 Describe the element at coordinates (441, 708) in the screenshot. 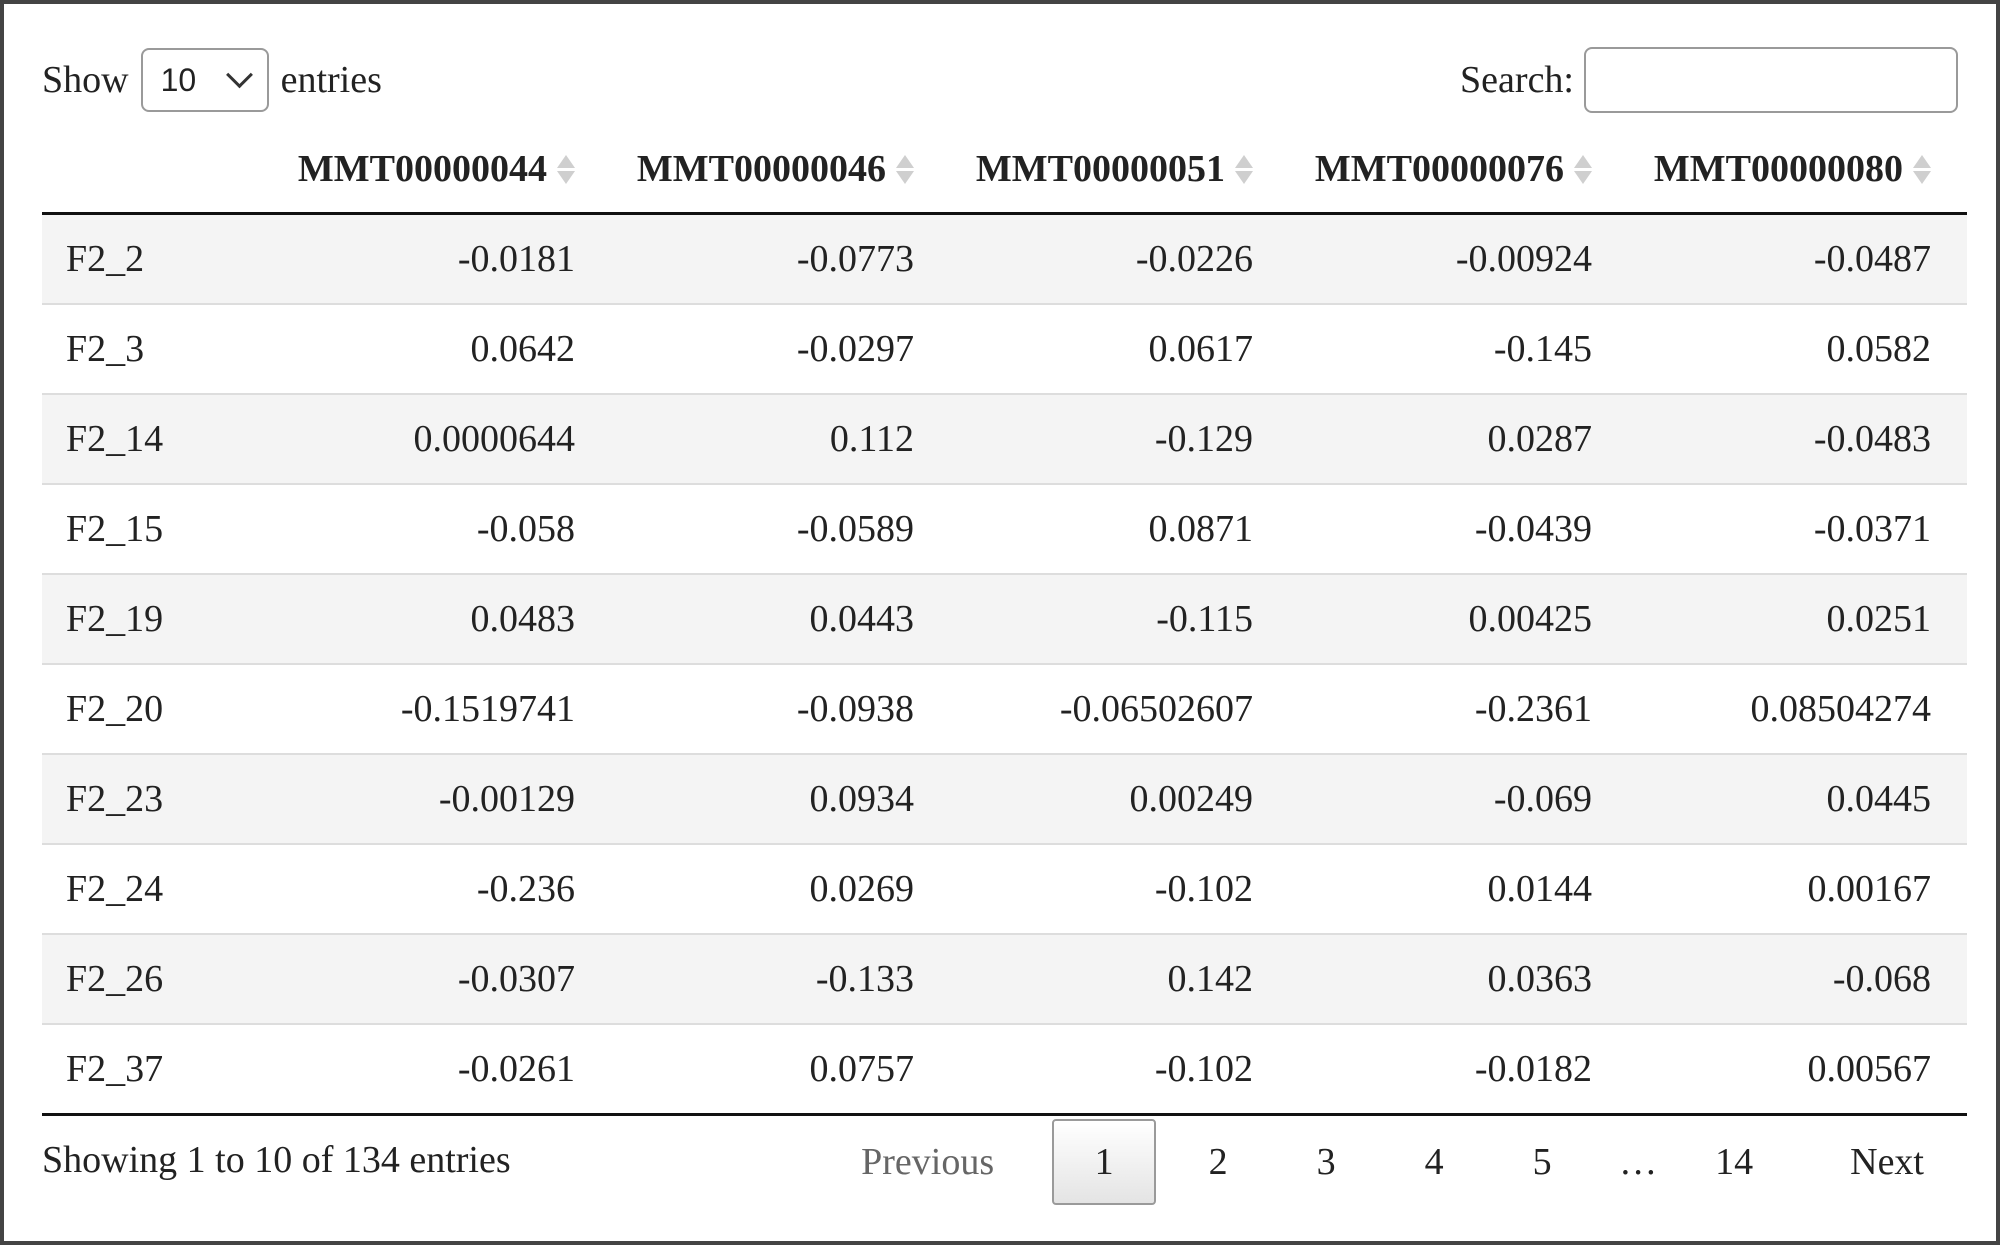

I see `table-cell: -0.1519741` at that location.